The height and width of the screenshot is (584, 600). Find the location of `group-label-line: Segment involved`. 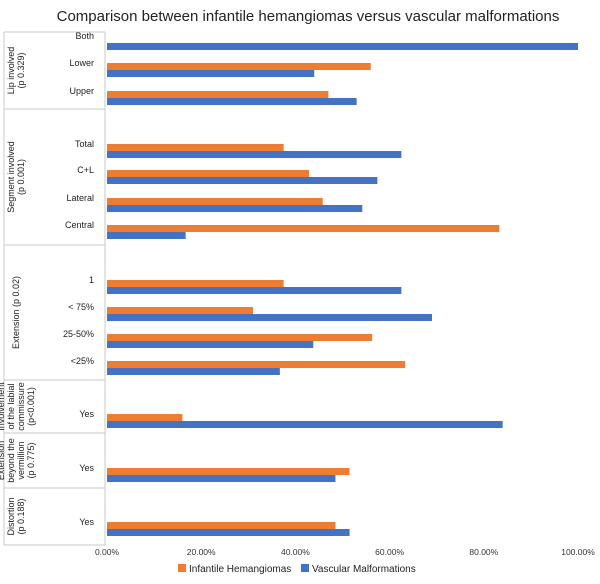

group-label-line: Segment involved is located at coordinates (11, 177).